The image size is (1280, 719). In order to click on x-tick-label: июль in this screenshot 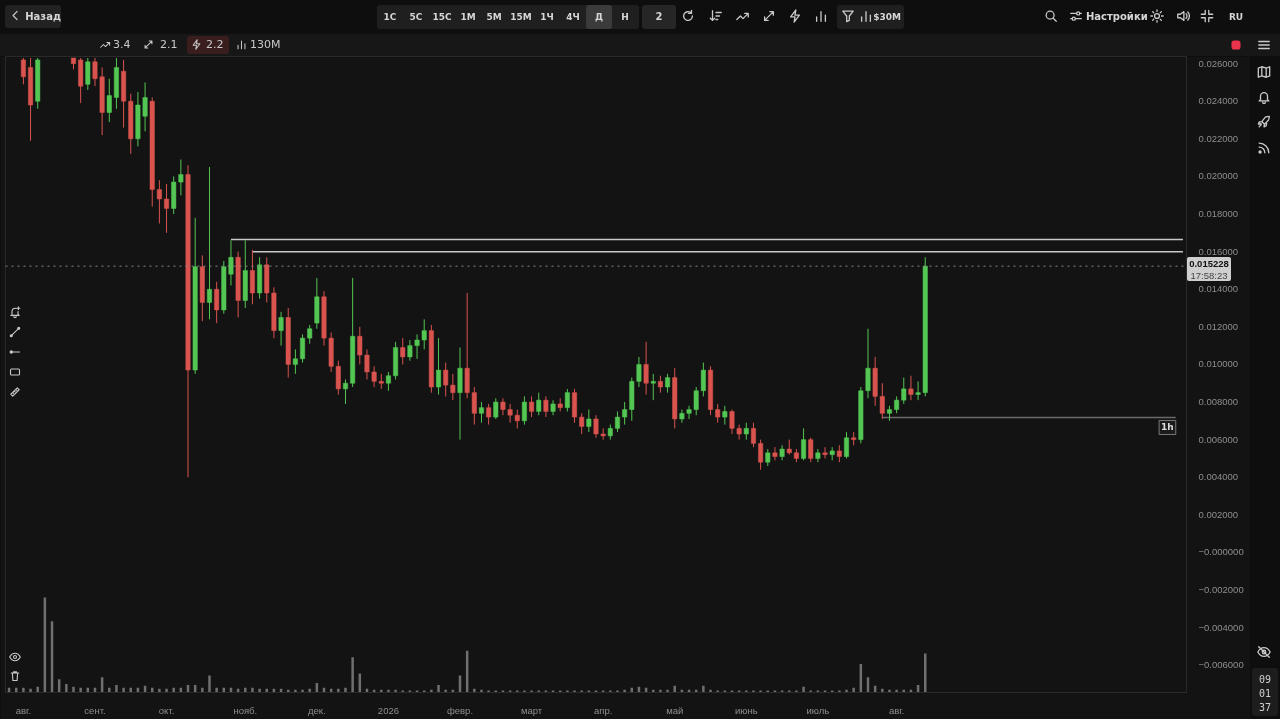, I will do `click(818, 710)`.